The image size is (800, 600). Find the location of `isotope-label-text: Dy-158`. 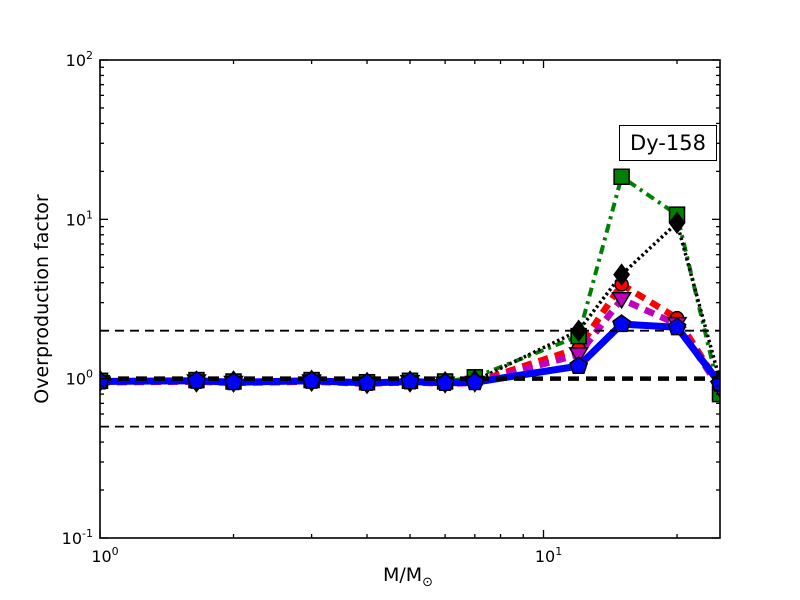

isotope-label-text: Dy-158 is located at coordinates (668, 143).